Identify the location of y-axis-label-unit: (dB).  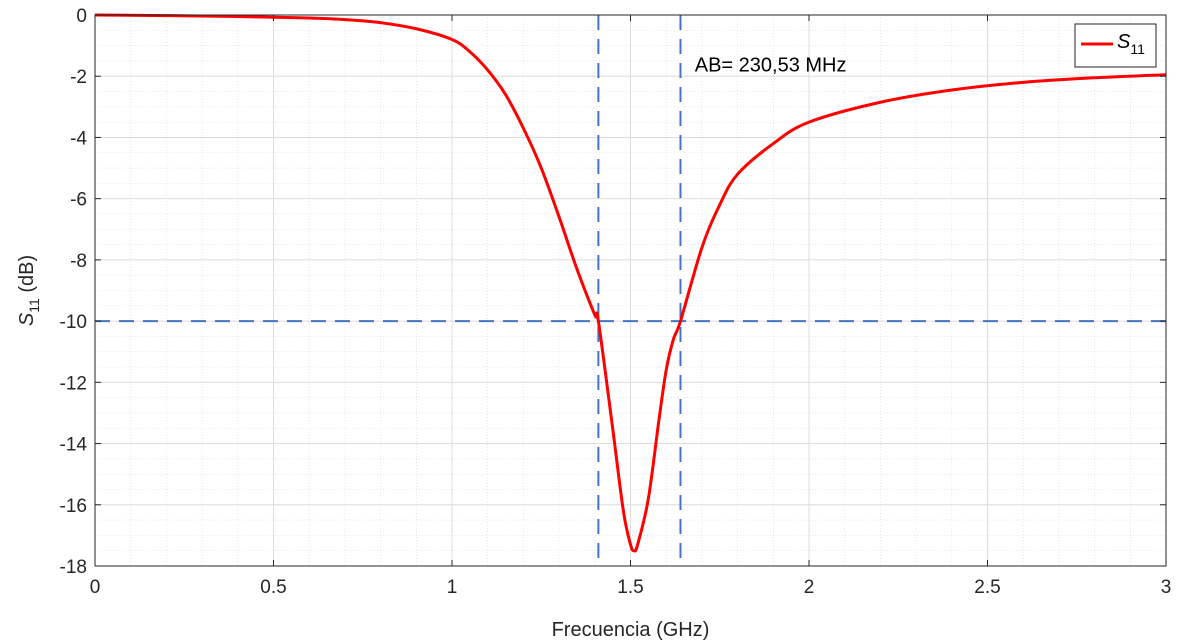
(27, 276).